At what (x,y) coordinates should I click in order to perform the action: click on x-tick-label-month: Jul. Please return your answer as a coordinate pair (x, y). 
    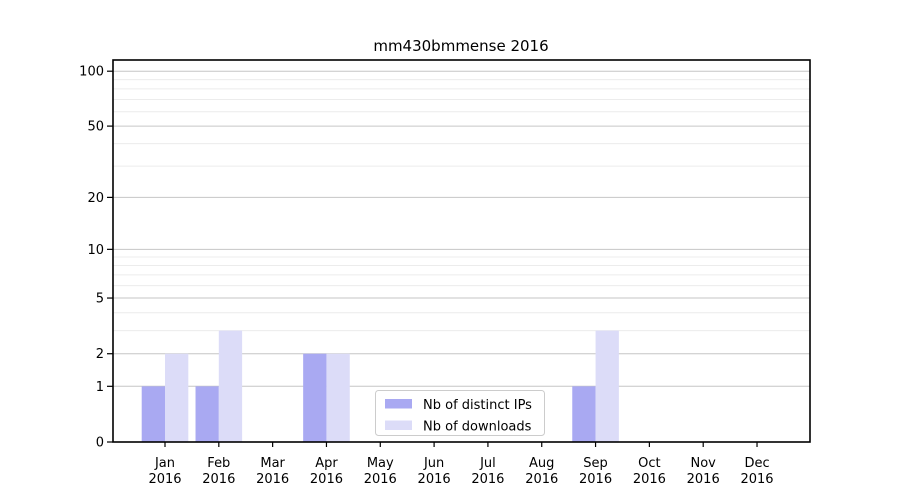
    Looking at the image, I should click on (487, 463).